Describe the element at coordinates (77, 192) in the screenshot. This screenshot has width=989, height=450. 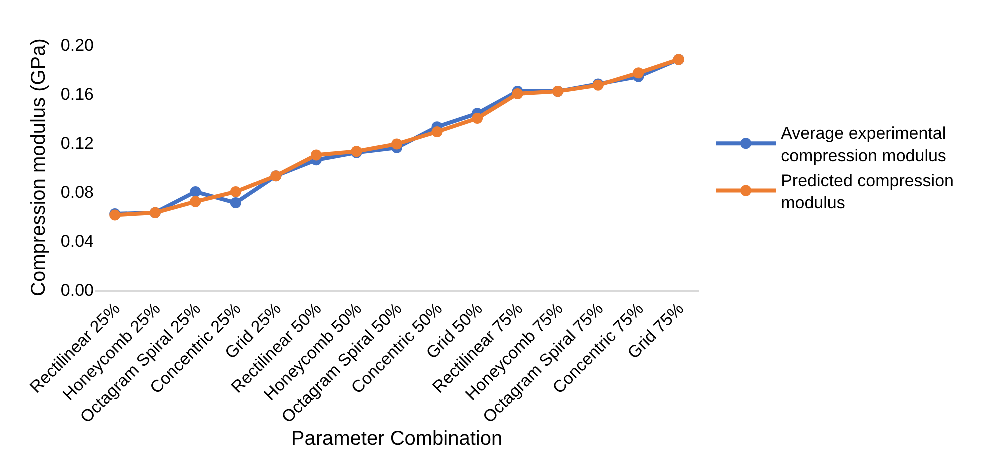
I see `y-tick-label: 0.08` at that location.